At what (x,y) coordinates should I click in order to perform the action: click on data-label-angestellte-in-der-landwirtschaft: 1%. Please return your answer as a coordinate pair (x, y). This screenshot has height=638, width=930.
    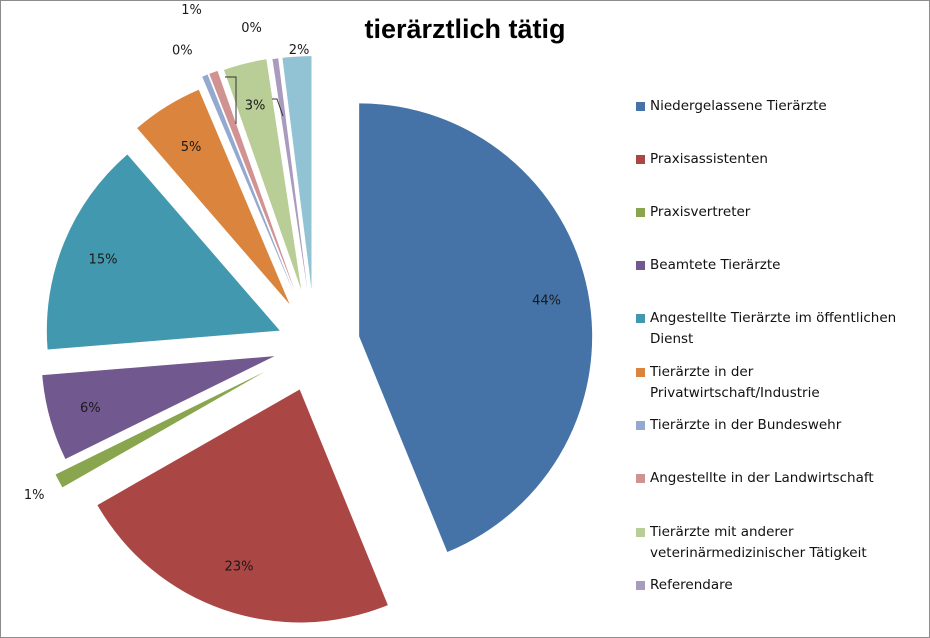
    Looking at the image, I should click on (191, 10).